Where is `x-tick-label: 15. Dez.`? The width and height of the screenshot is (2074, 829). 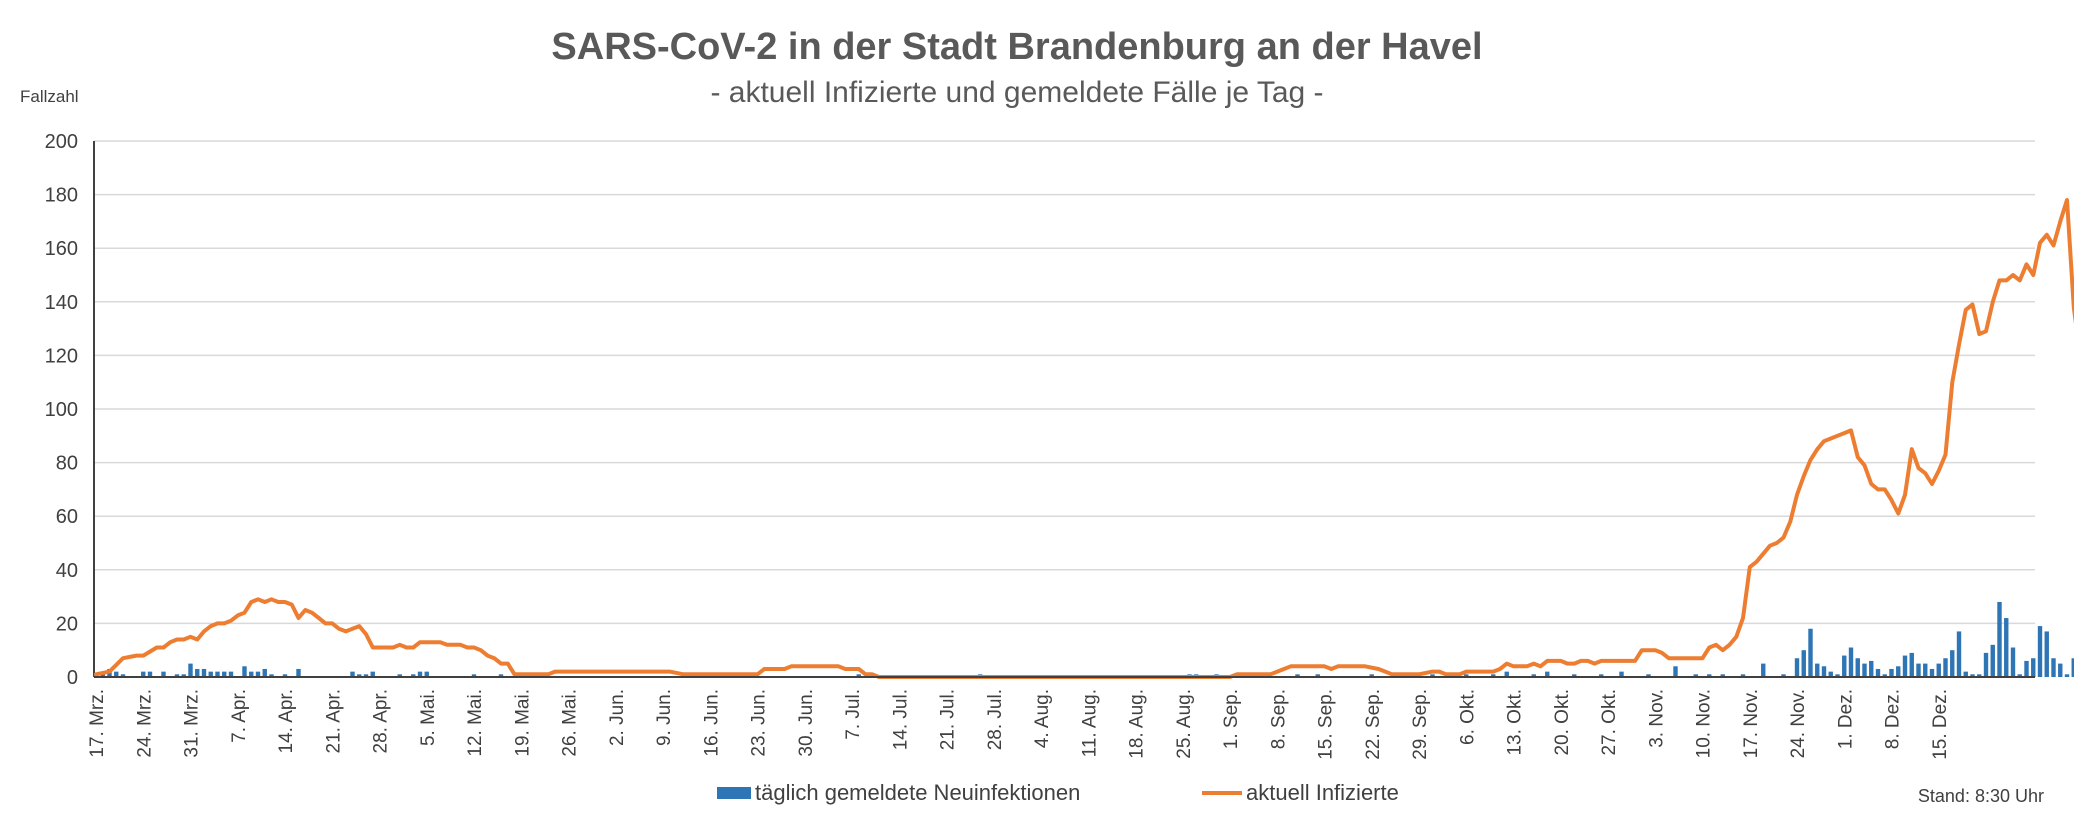 x-tick-label: 15. Dez. is located at coordinates (1940, 724).